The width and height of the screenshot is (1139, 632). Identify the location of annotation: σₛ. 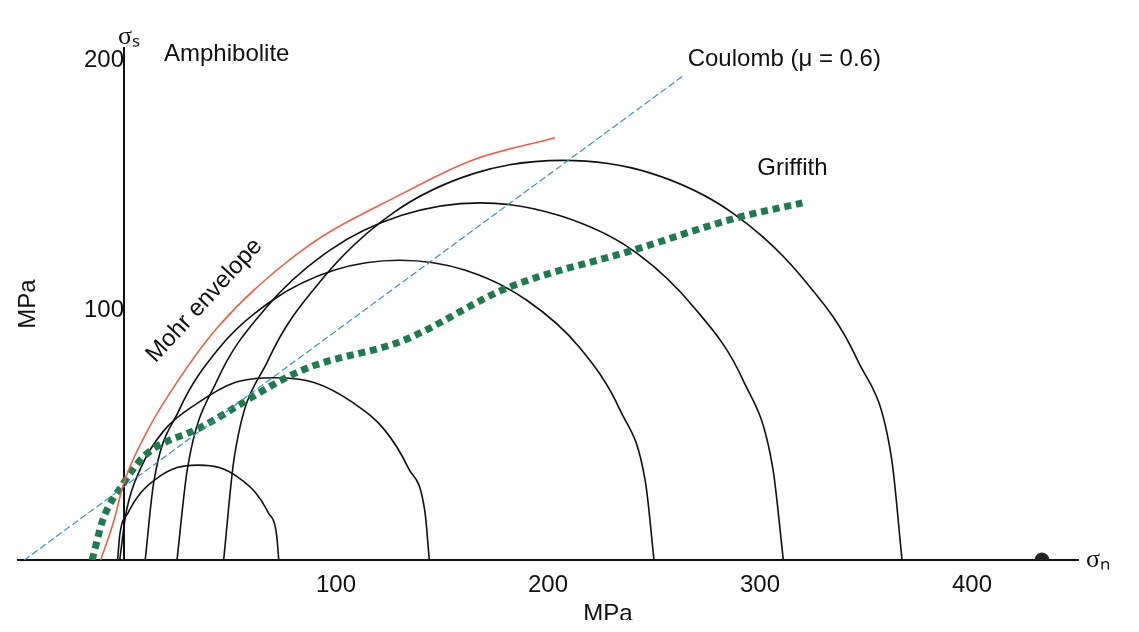
(129, 35).